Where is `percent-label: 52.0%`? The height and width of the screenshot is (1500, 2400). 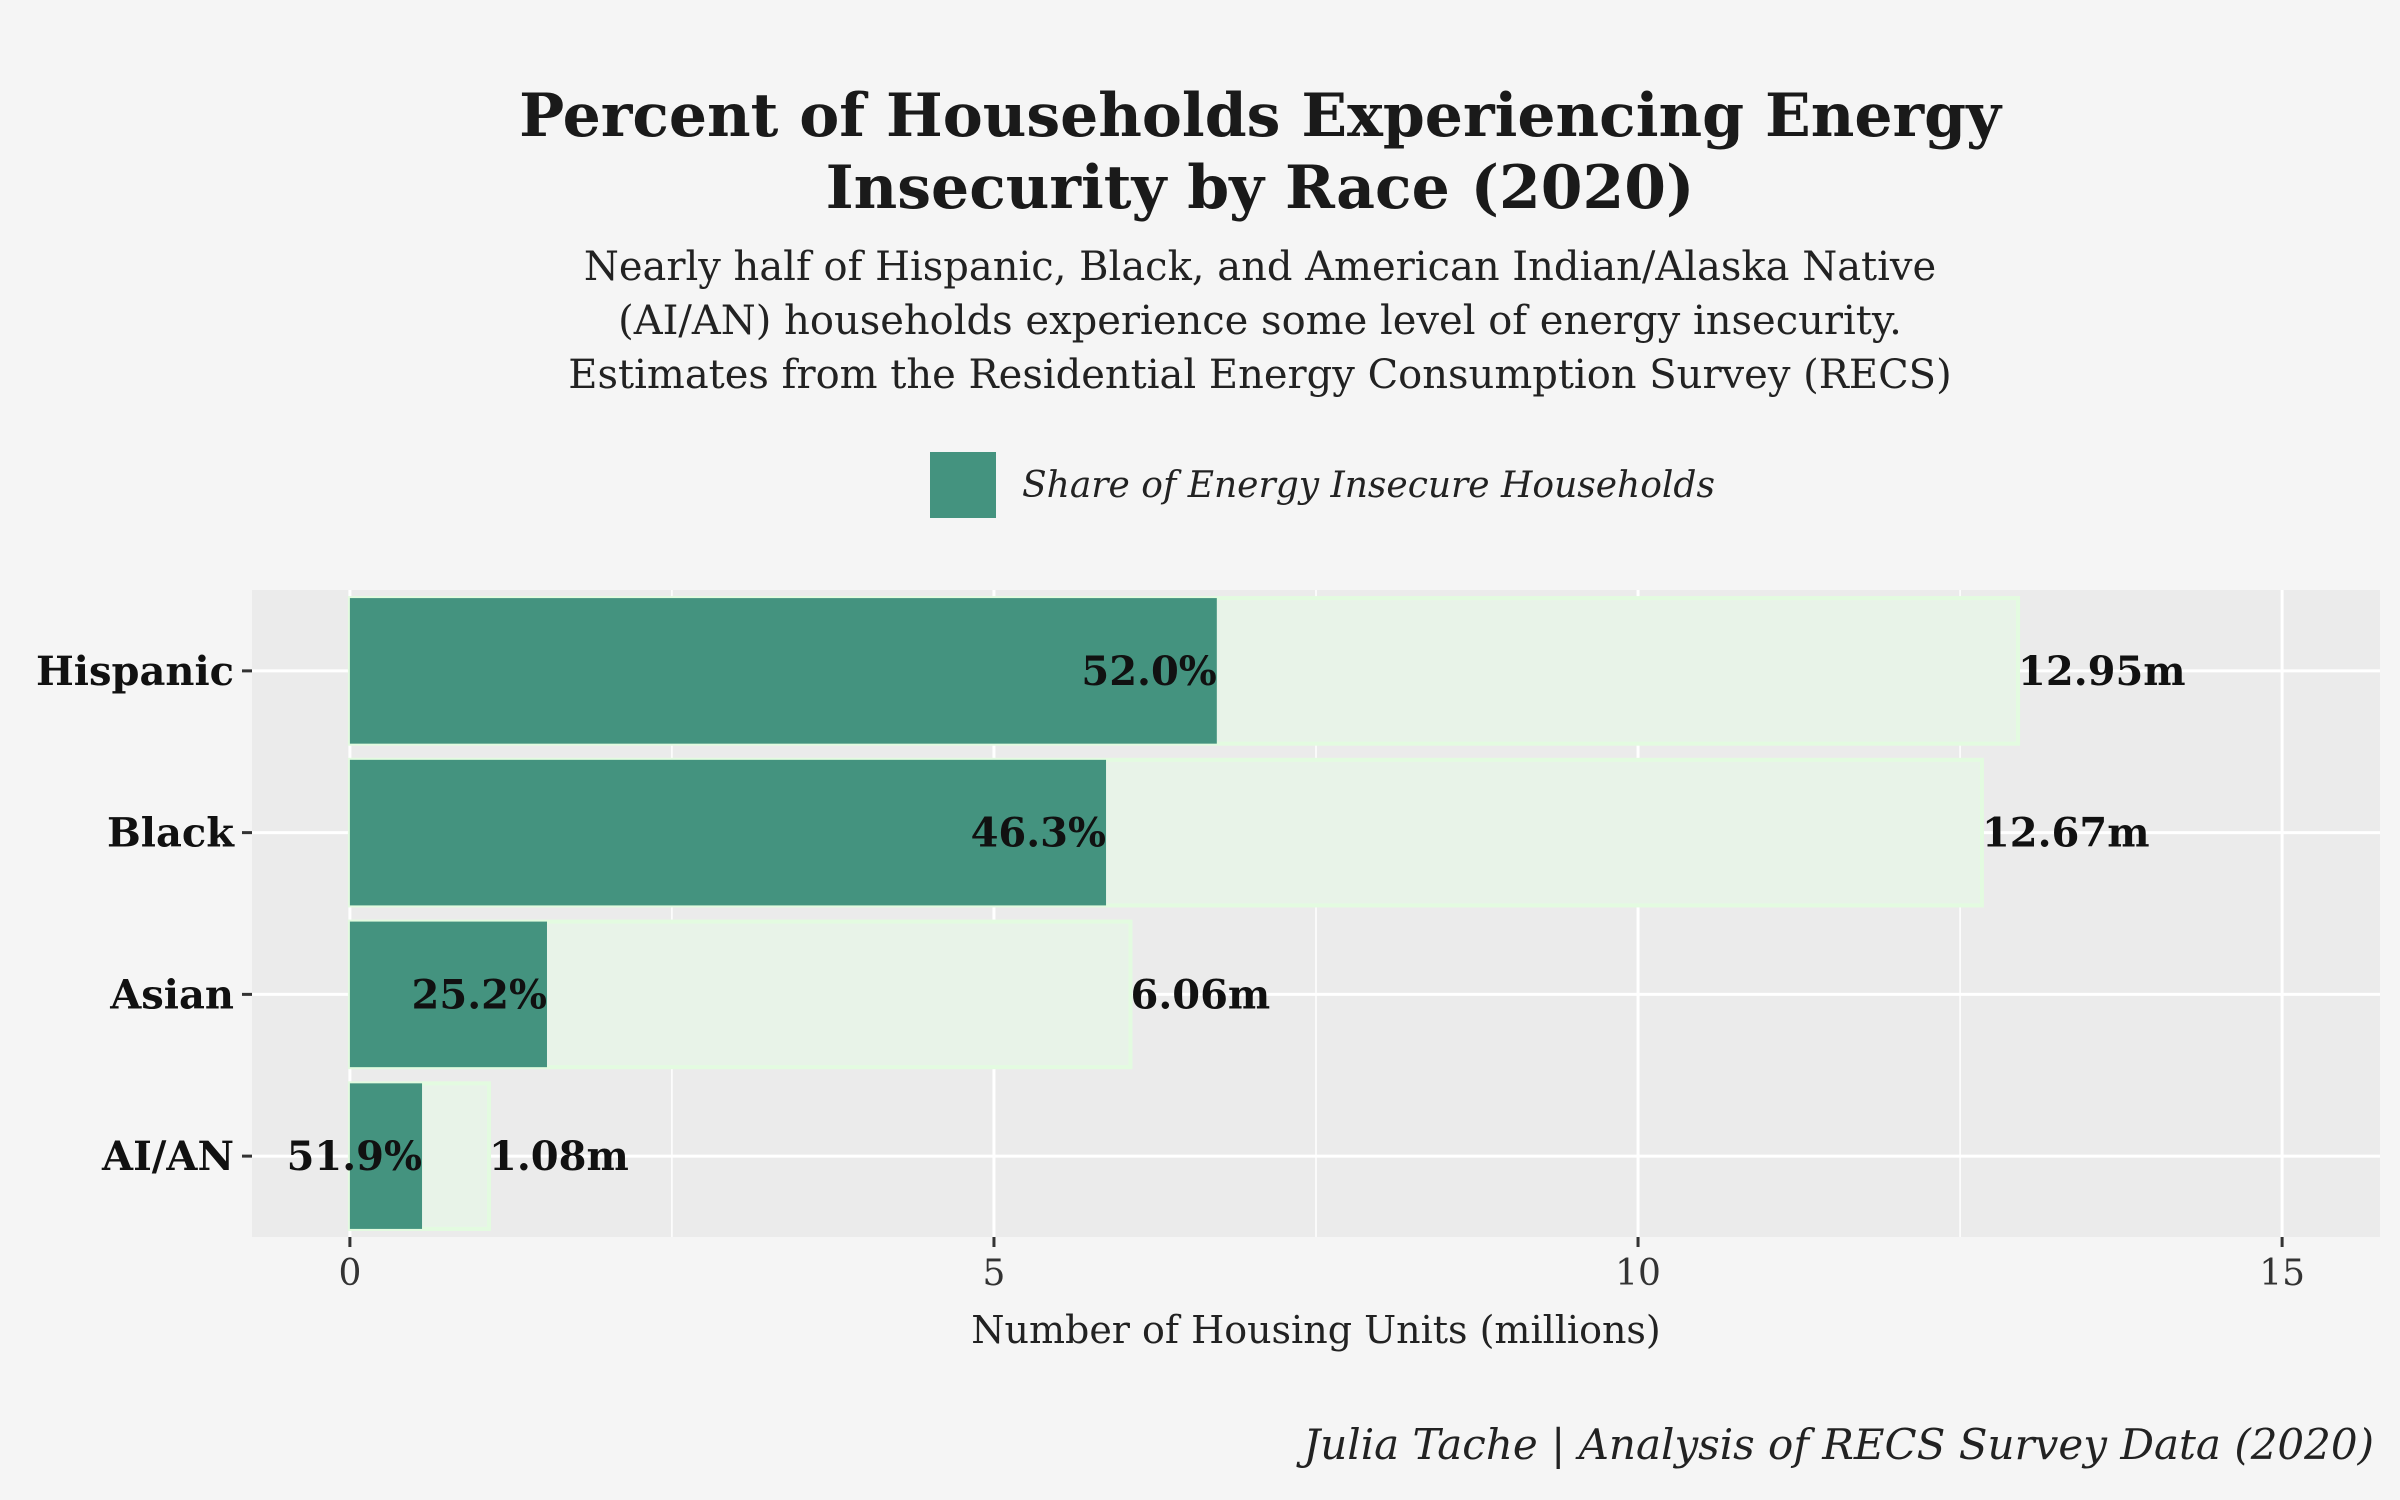
percent-label: 52.0% is located at coordinates (1148, 671).